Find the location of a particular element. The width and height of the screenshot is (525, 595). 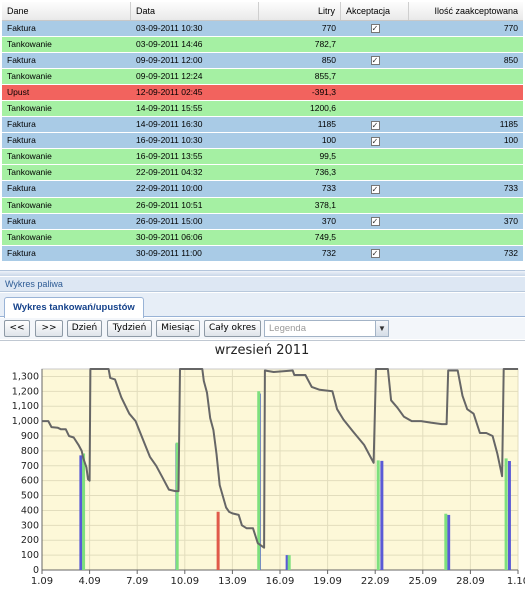

x-tick-label: 1.10 is located at coordinates (516, 581).